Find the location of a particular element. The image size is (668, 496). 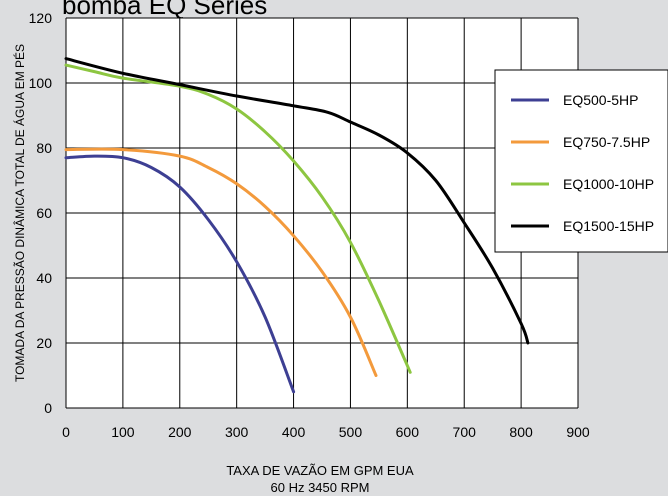

x-tick-label-900: 900 is located at coordinates (578, 432).